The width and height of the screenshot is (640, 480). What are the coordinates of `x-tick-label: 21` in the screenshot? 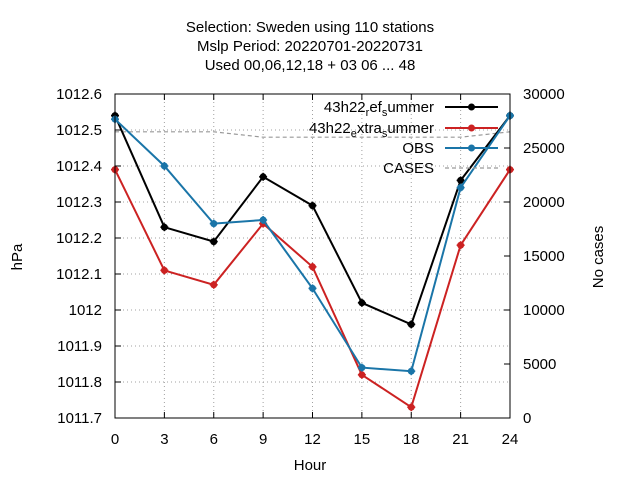 It's located at (460, 439).